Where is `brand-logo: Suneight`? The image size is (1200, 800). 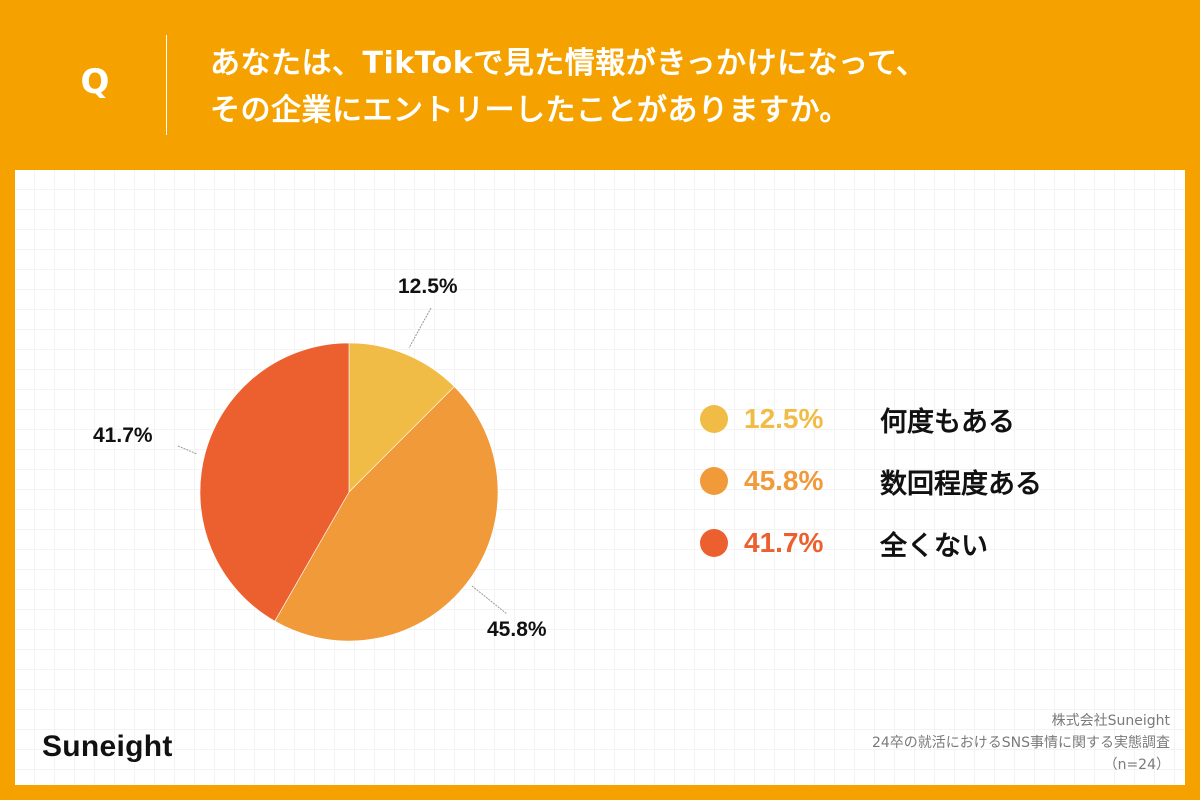
brand-logo: Suneight is located at coordinates (107, 746).